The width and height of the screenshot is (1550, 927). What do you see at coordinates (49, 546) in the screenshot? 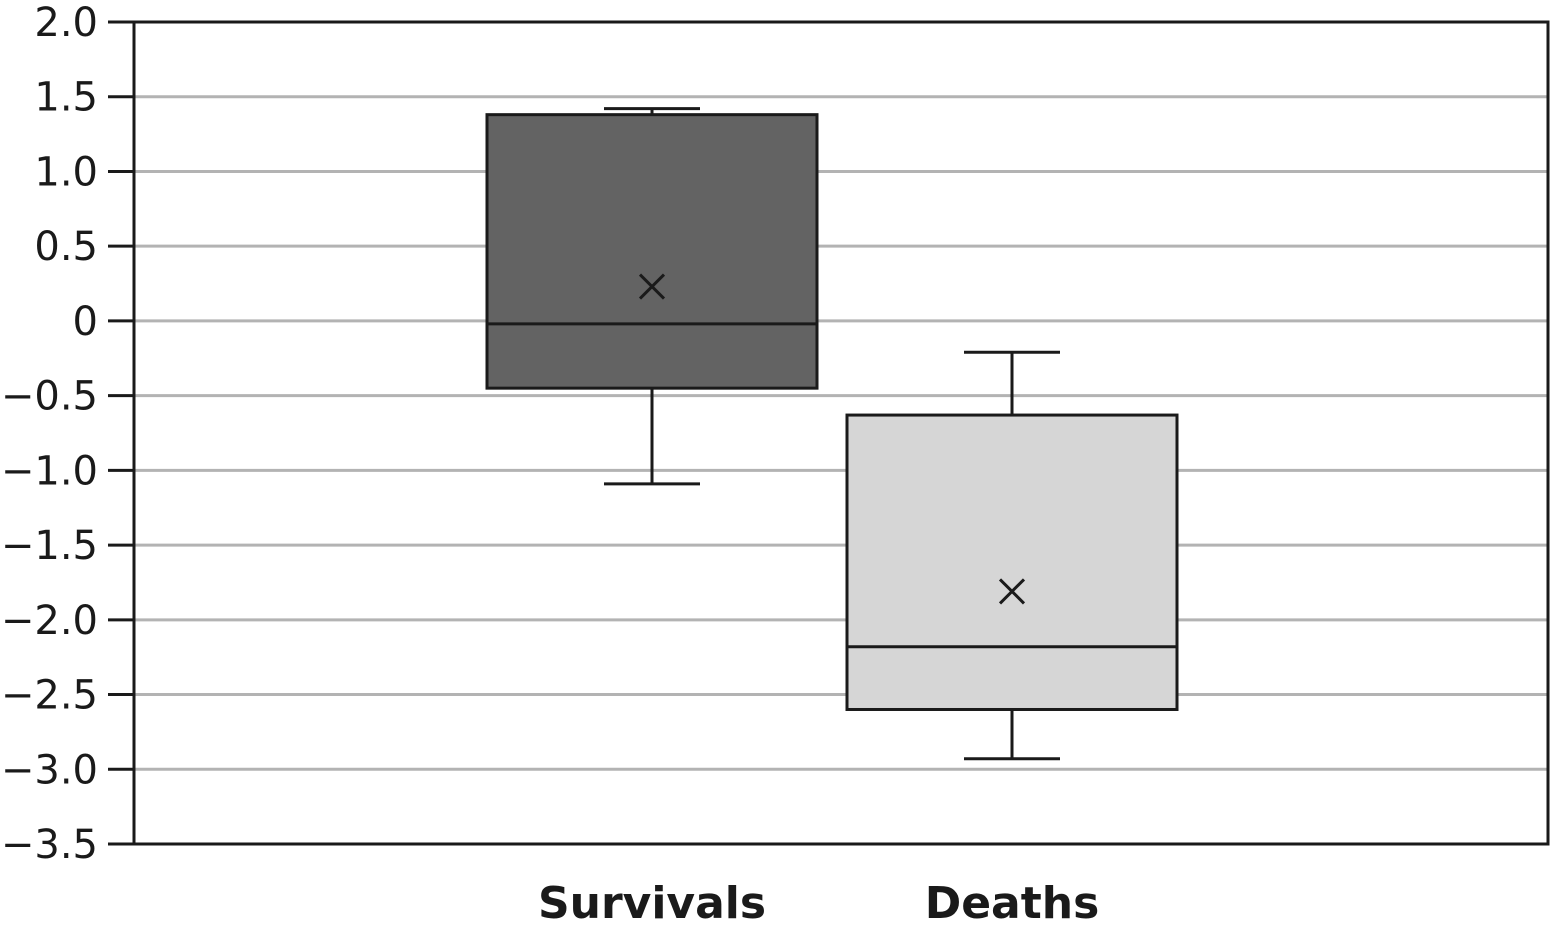
I see `y-tick-label: −1.5` at bounding box center [49, 546].